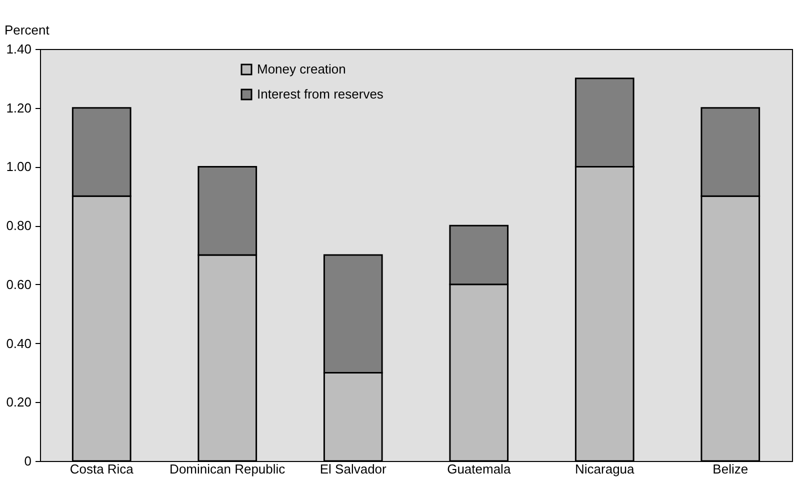 The height and width of the screenshot is (480, 811). What do you see at coordinates (19, 226) in the screenshot?
I see `y-tick-label: 0.80` at bounding box center [19, 226].